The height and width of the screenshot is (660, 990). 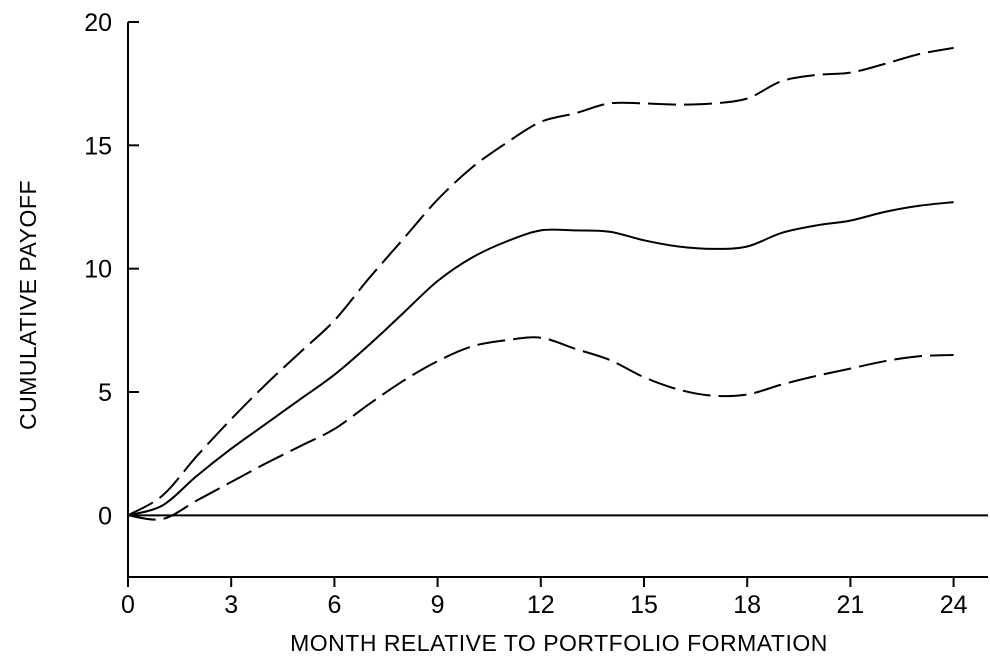 What do you see at coordinates (334, 605) in the screenshot?
I see `x-tick-label: 6` at bounding box center [334, 605].